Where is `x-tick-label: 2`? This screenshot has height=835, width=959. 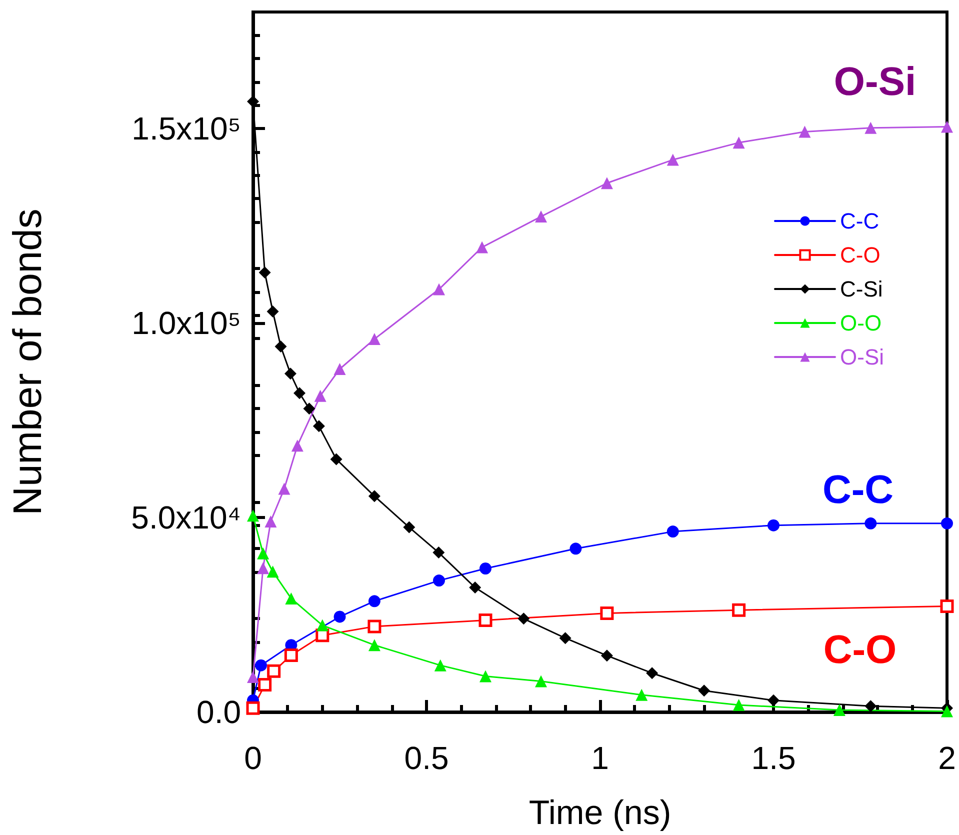
x-tick-label: 2 is located at coordinates (947, 758).